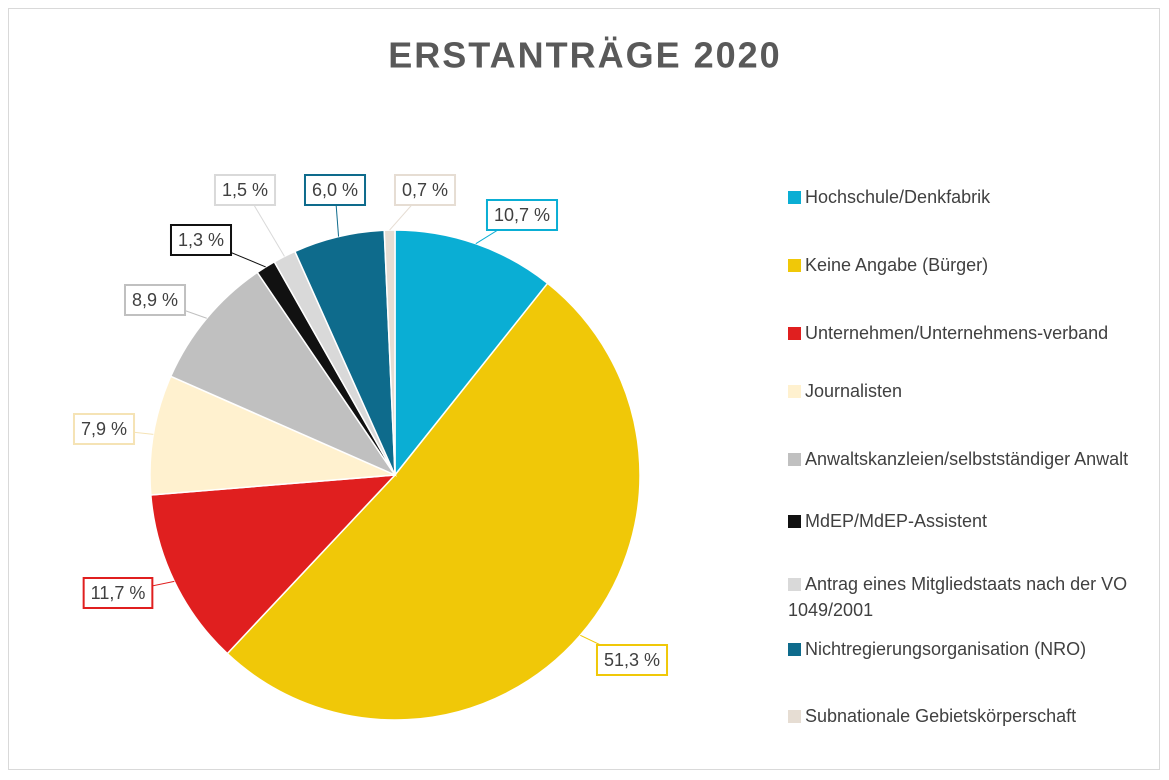 The height and width of the screenshot is (780, 1169). What do you see at coordinates (854, 391) in the screenshot?
I see `legend-label: Journalisten` at bounding box center [854, 391].